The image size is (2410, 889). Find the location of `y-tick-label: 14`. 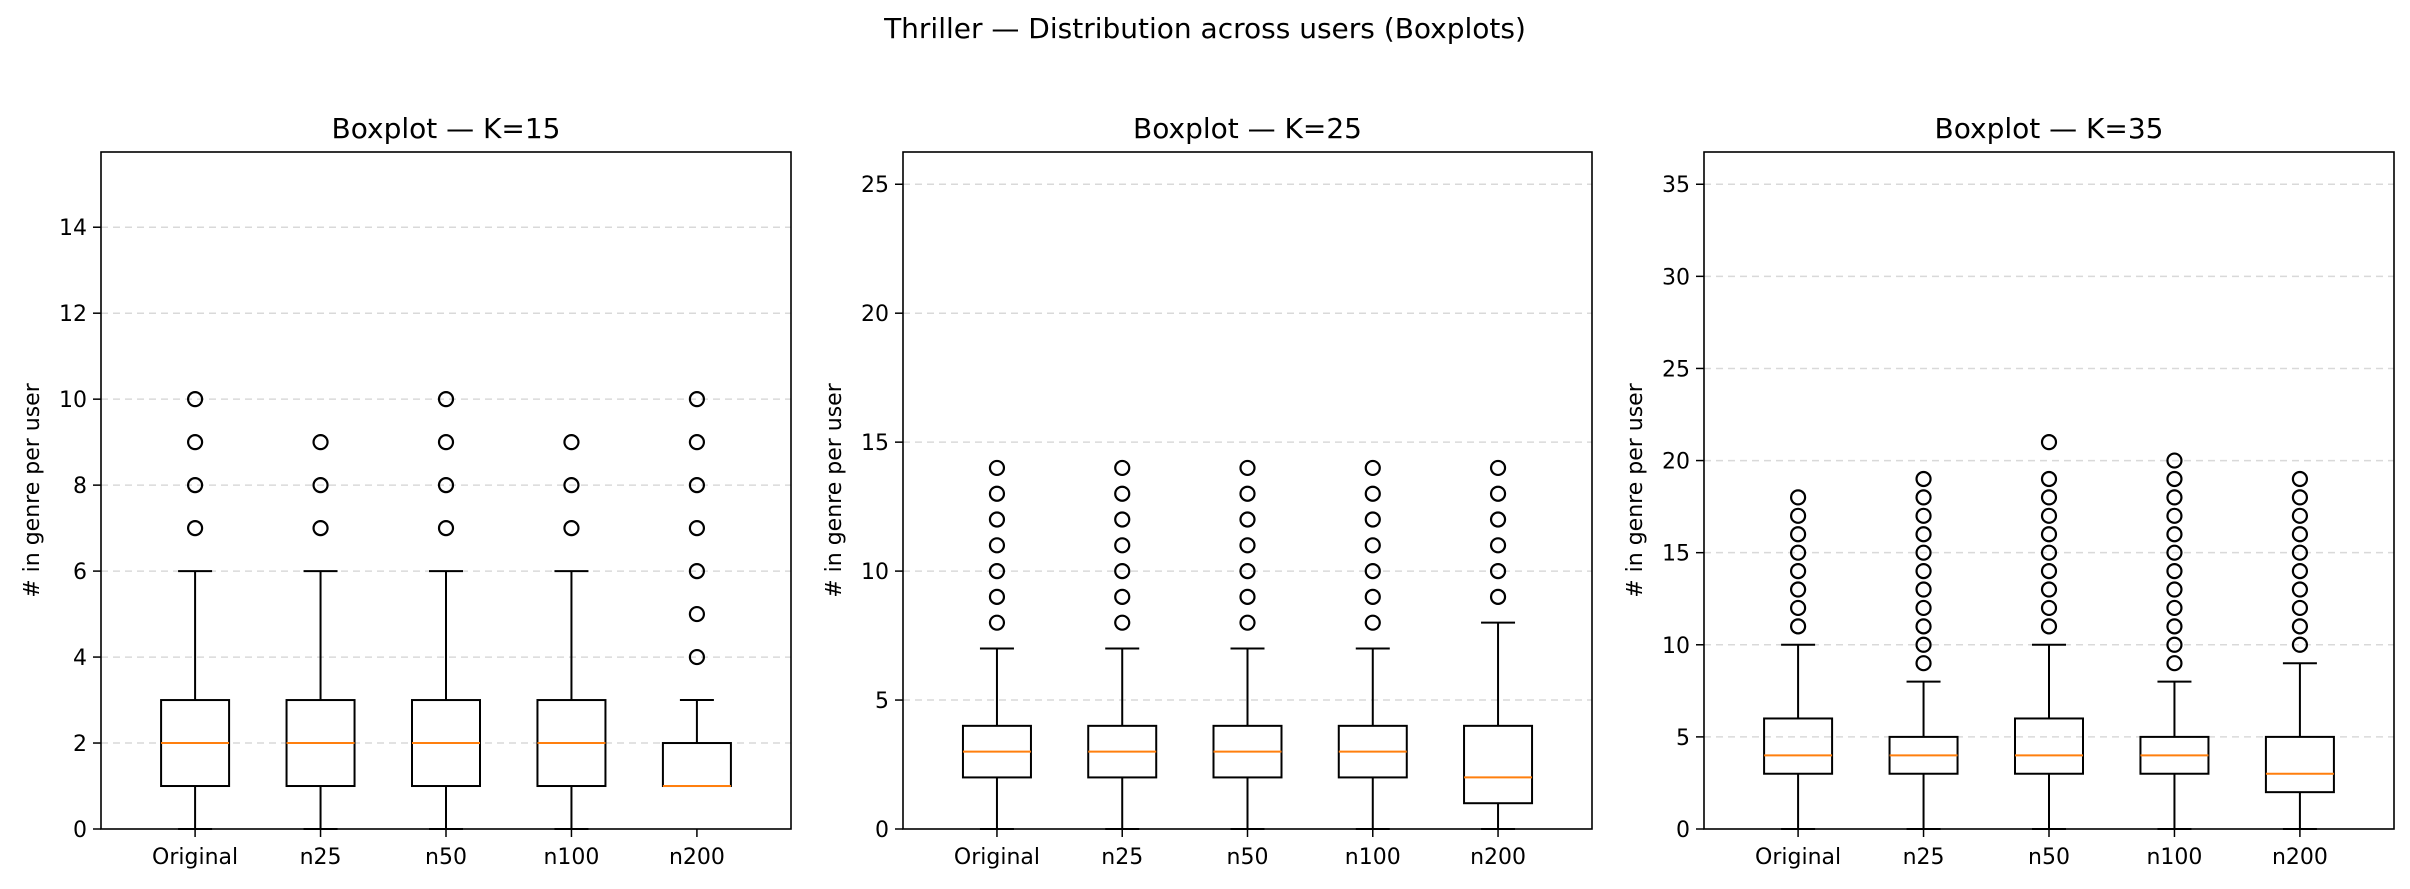

y-tick-label: 14 is located at coordinates (73, 228).